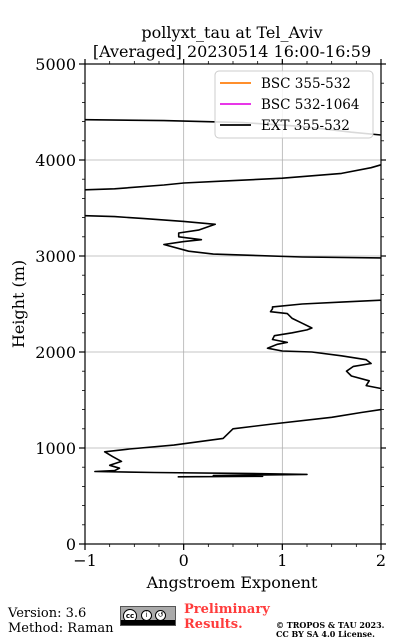 Image resolution: width=400 pixels, height=640 pixels. What do you see at coordinates (55, 352) in the screenshot?
I see `y-tick-label: 2000` at bounding box center [55, 352].